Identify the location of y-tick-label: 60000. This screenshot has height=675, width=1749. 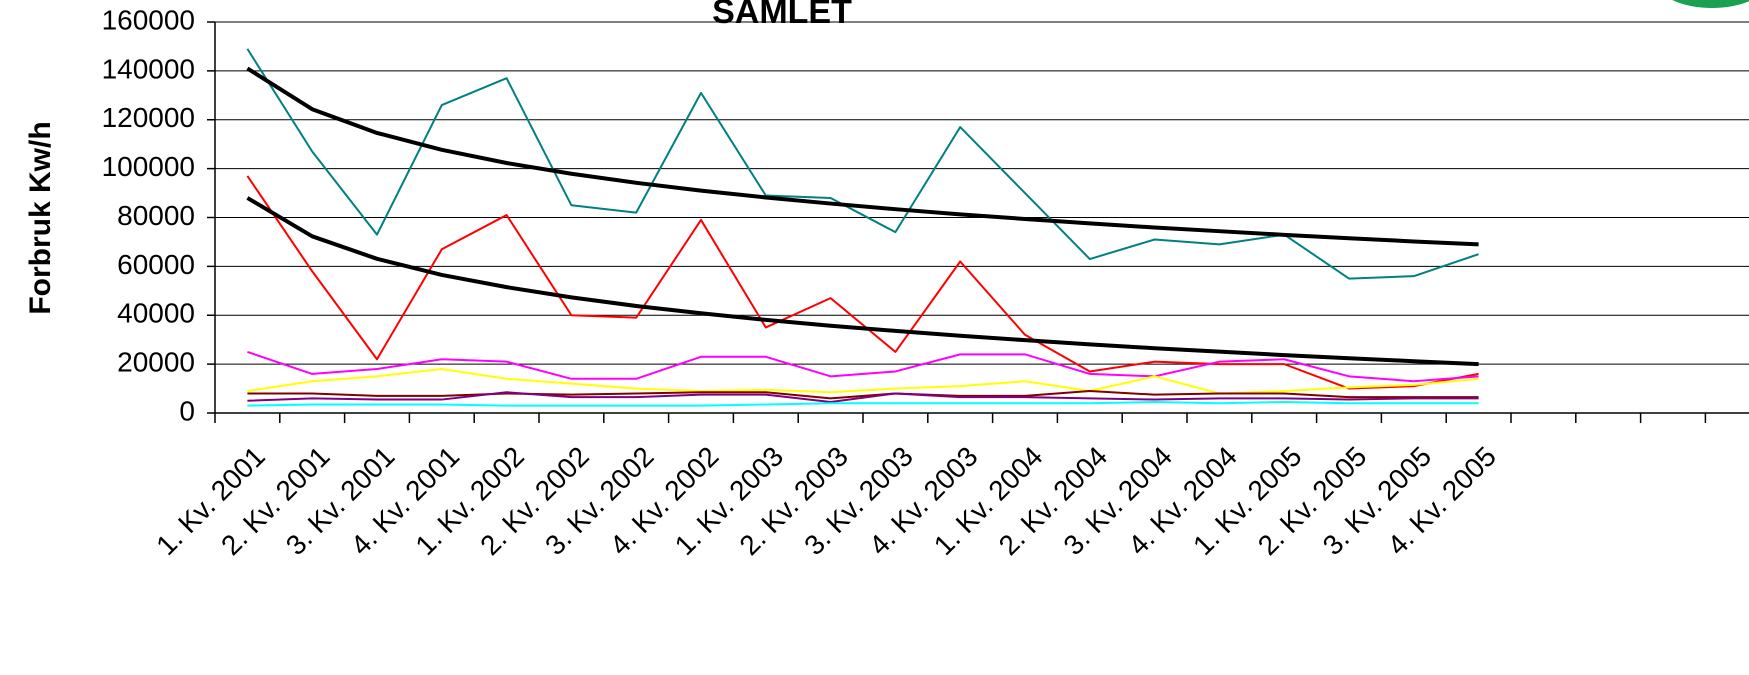
(156, 264).